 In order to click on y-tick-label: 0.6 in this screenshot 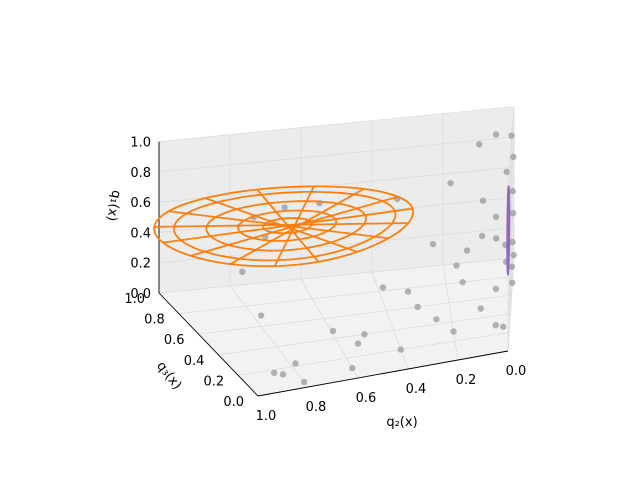, I will do `click(174, 340)`.